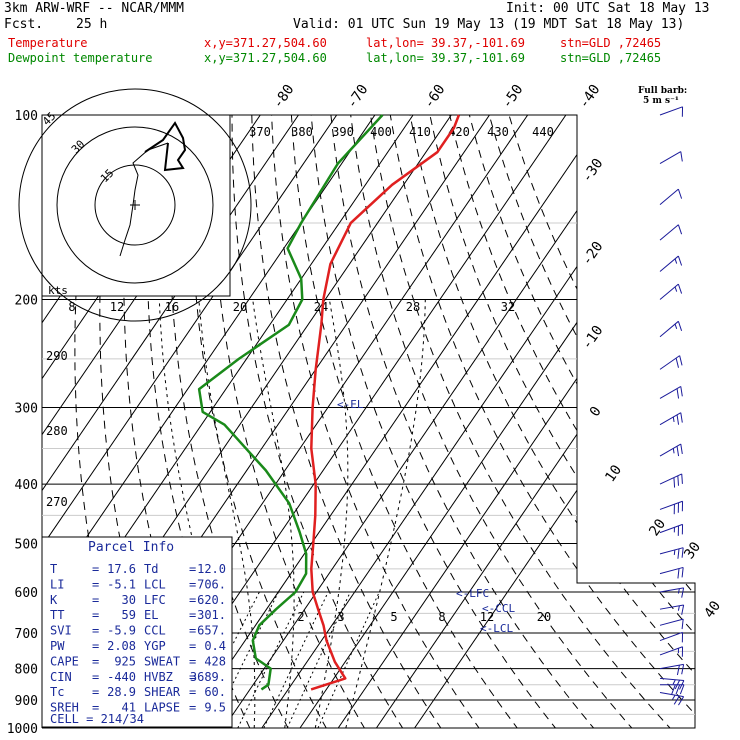 This screenshot has height=740, width=740. What do you see at coordinates (496, 628) in the screenshot?
I see `lcl-marker: <-LCL` at bounding box center [496, 628].